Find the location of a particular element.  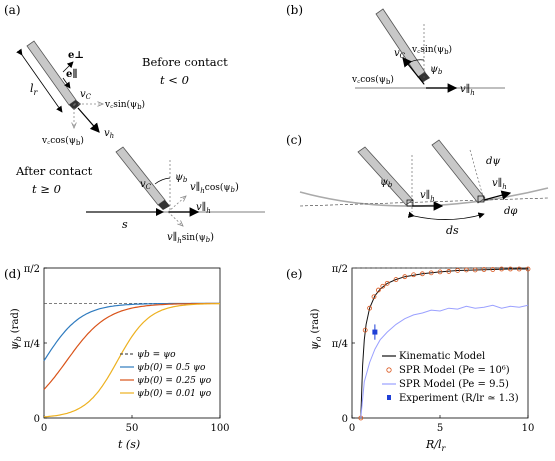

xlabel-d: t (s) is located at coordinates (129, 444).